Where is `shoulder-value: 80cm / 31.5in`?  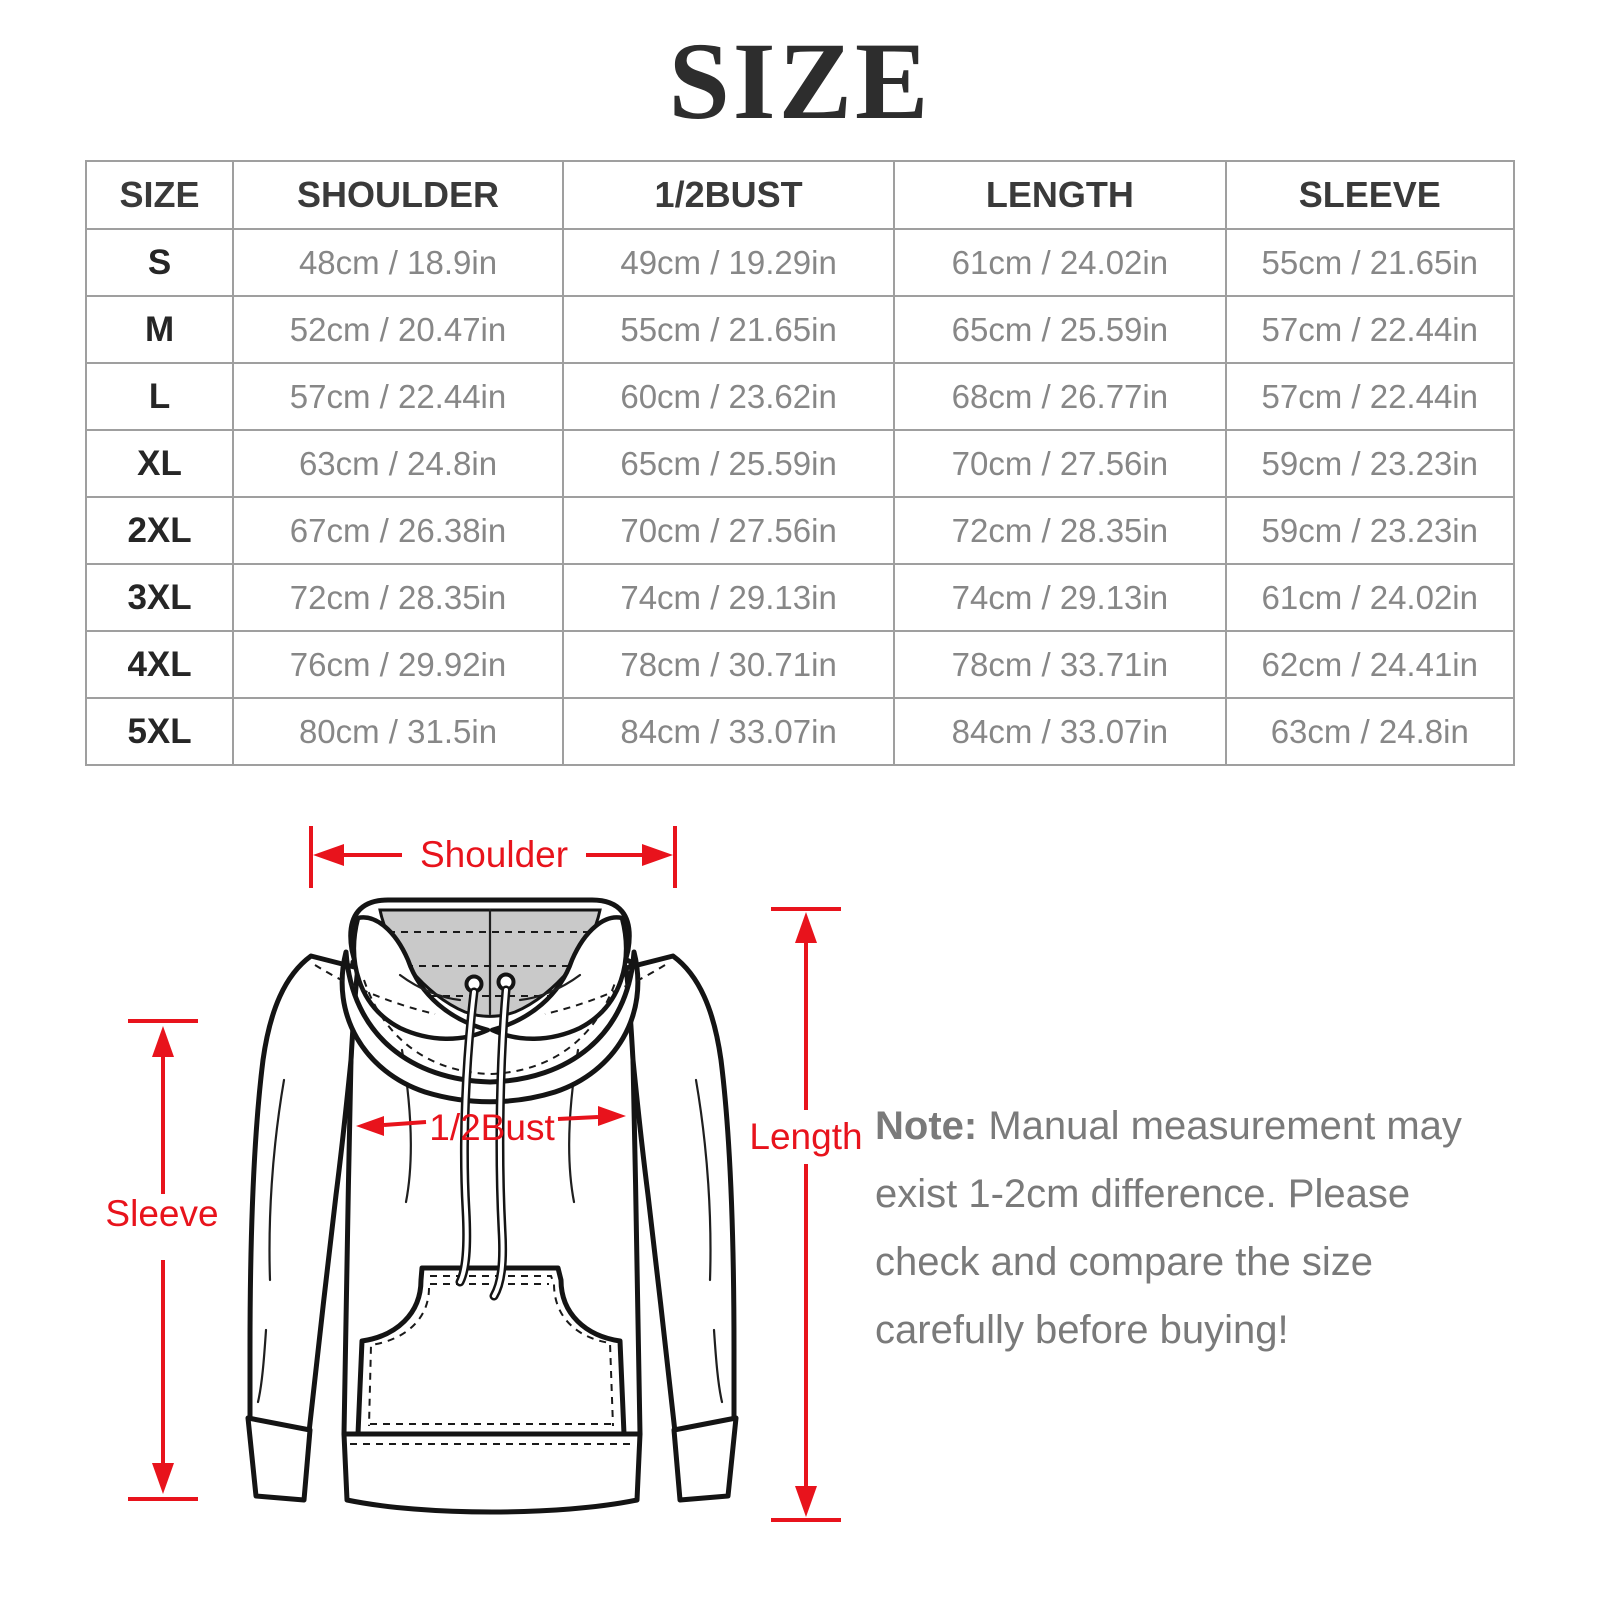
shoulder-value: 80cm / 31.5in is located at coordinates (398, 731).